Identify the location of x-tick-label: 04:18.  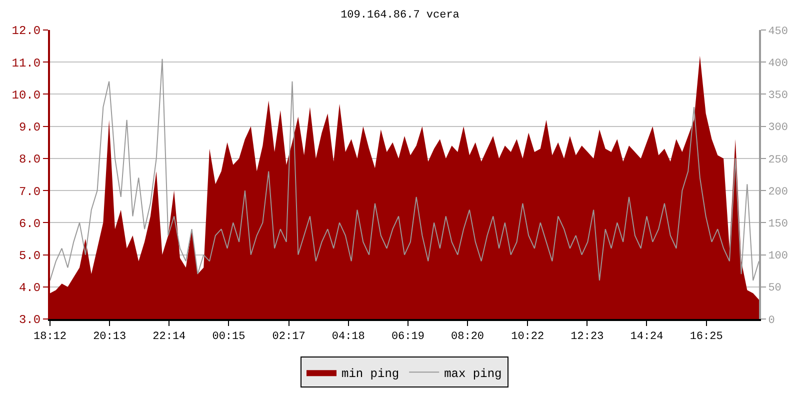
(348, 337).